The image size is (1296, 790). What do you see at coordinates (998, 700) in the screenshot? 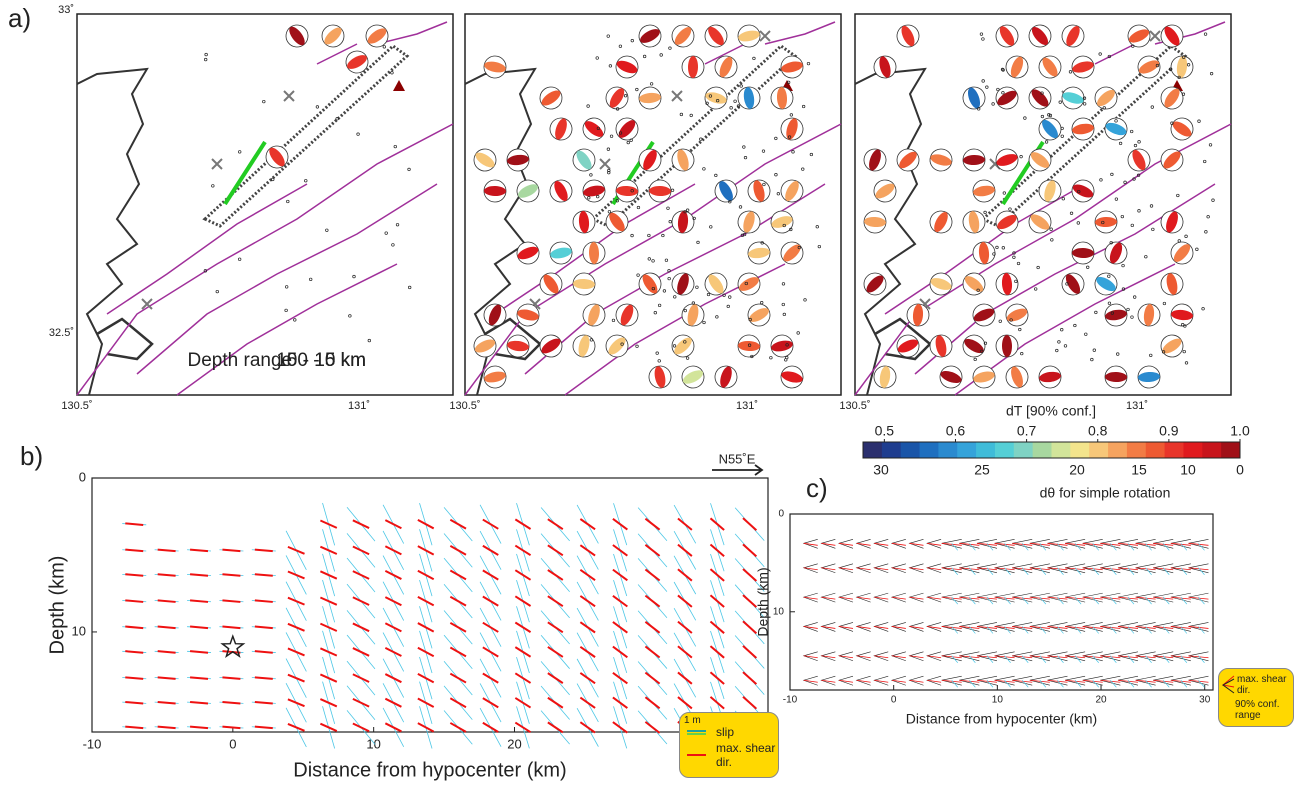
I see `x-tick-label: 10` at bounding box center [998, 700].